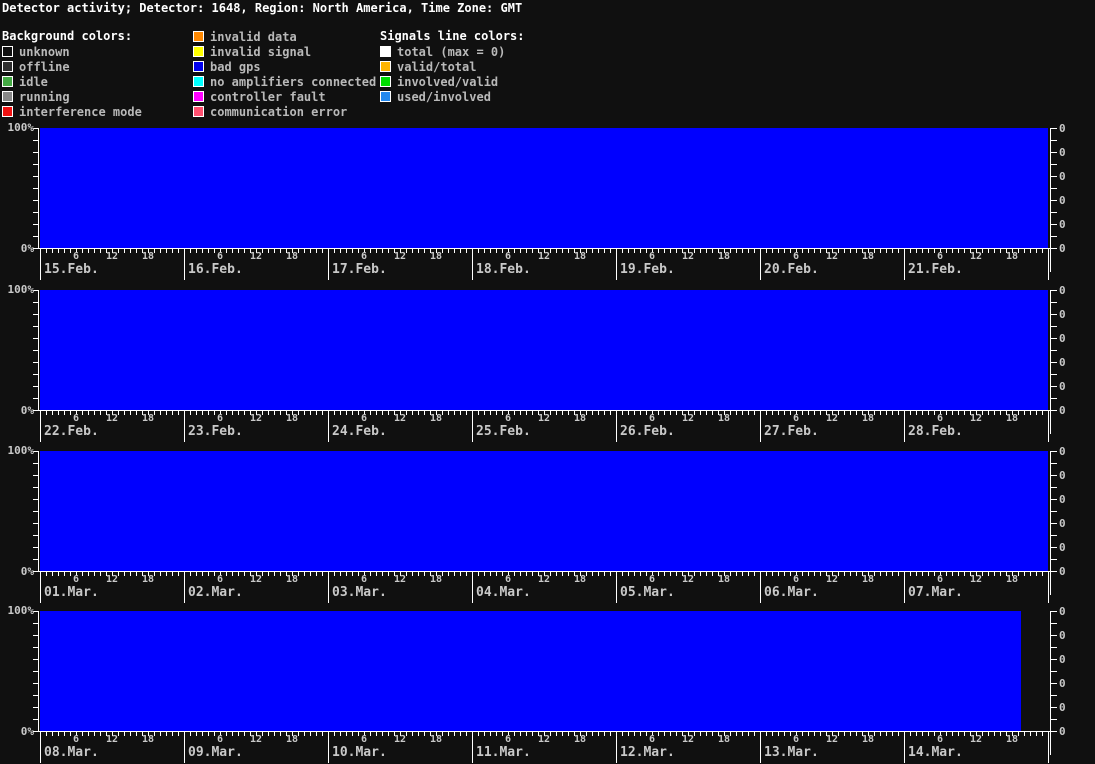  I want to click on hour-label: 12, so click(832, 256).